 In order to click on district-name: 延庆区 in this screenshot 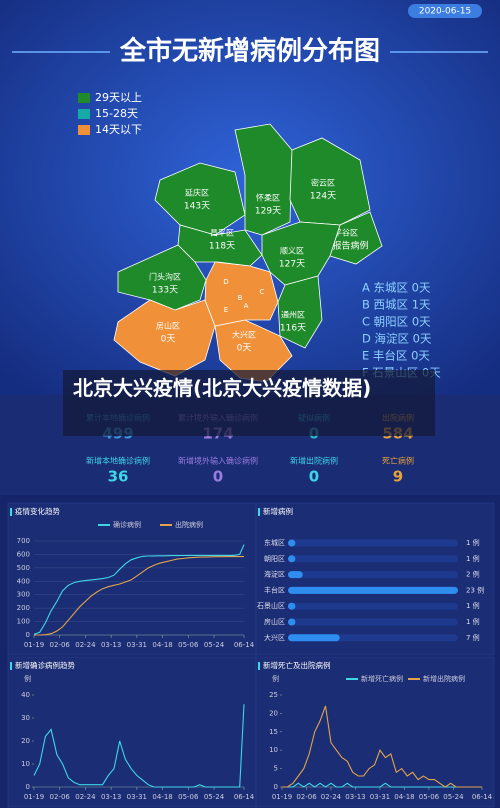, I will do `click(197, 193)`.